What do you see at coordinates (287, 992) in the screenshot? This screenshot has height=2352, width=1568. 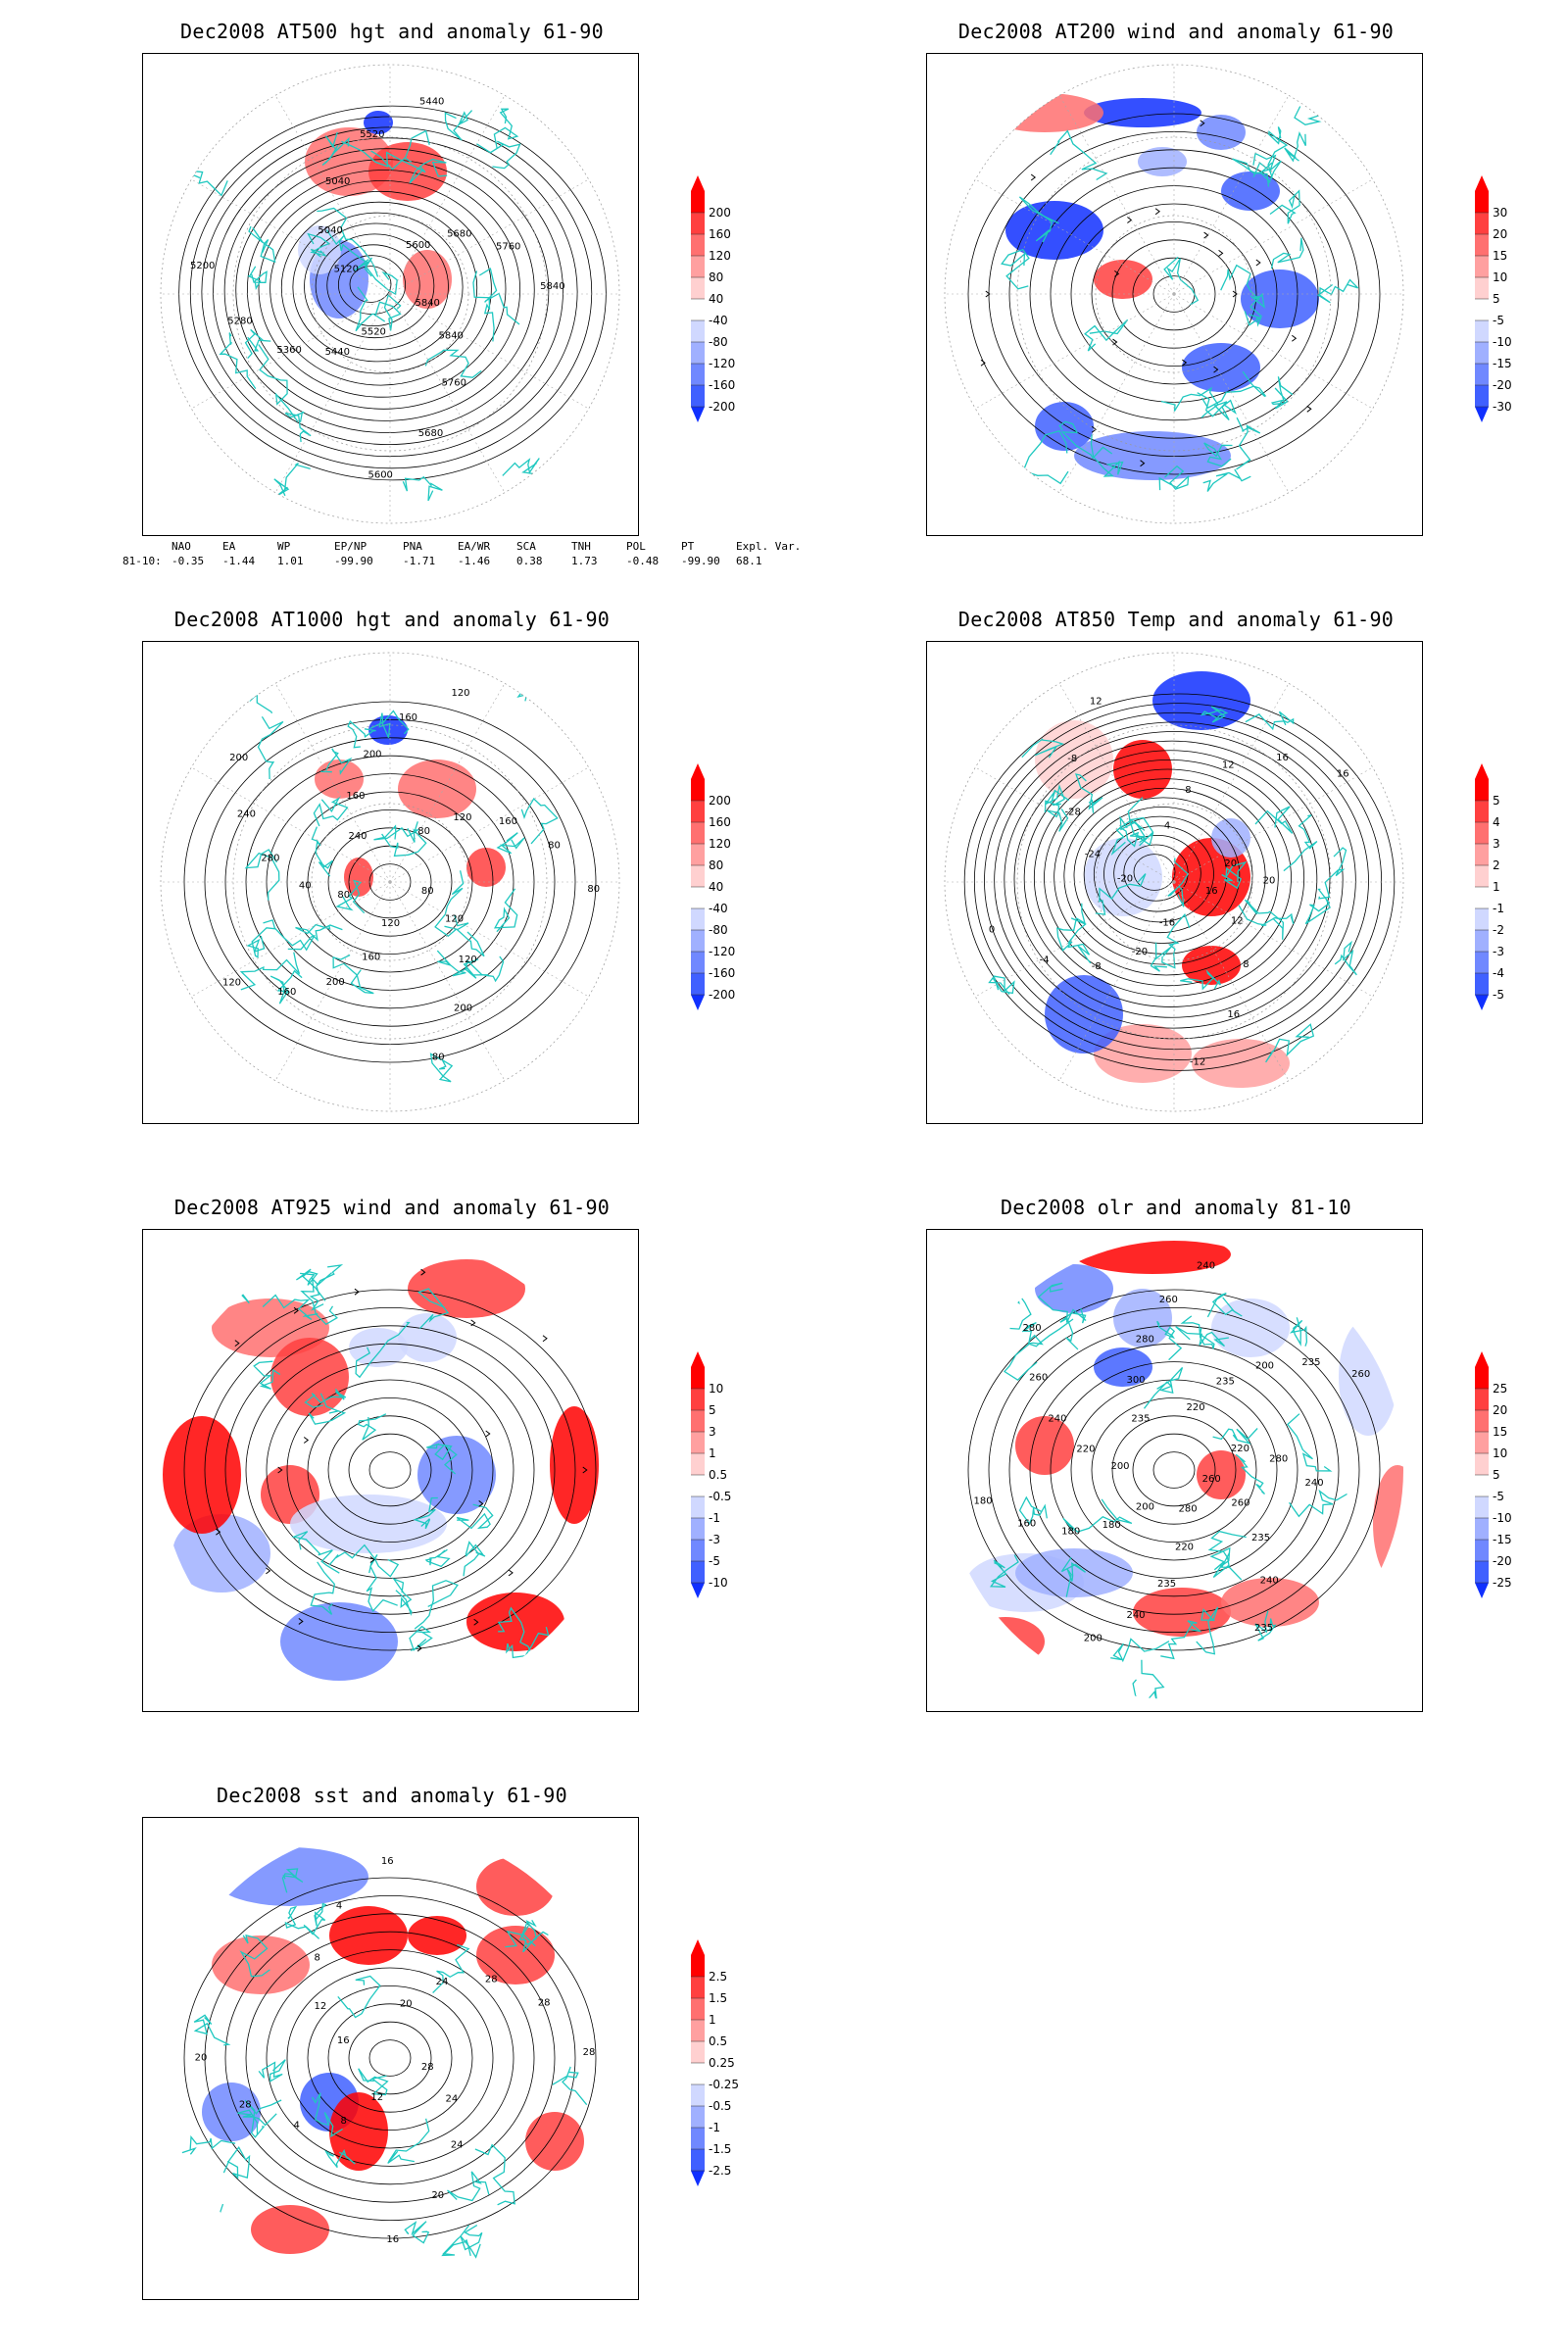 I see `contour-label: 160` at bounding box center [287, 992].